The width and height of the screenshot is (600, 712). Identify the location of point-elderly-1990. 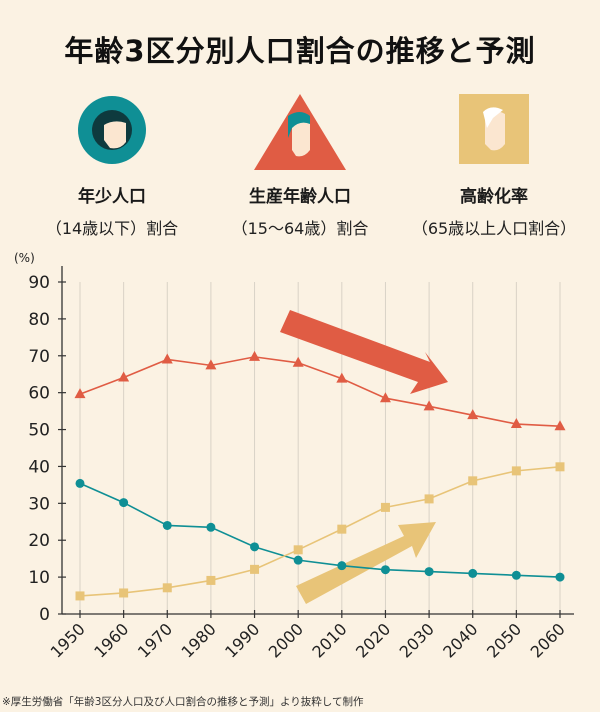
(255, 569).